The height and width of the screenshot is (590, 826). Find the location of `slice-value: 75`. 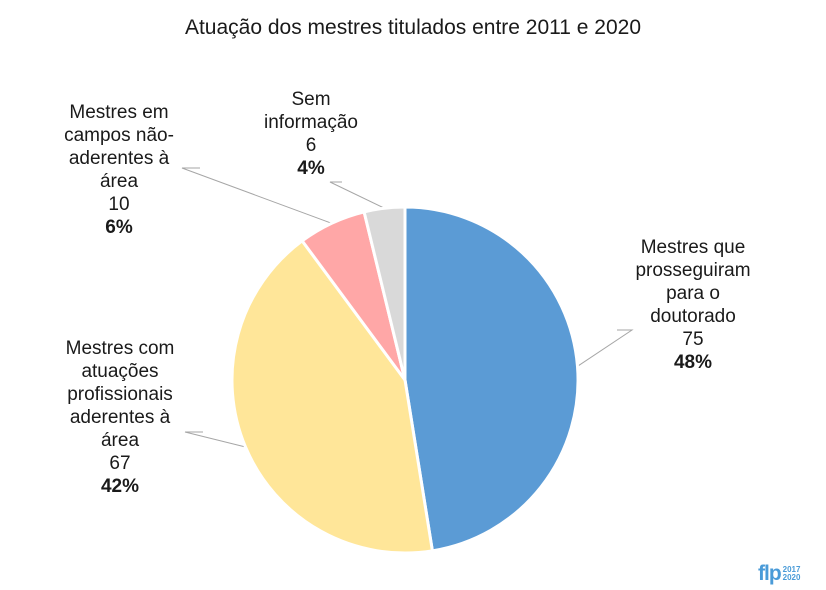

slice-value: 75 is located at coordinates (693, 339).